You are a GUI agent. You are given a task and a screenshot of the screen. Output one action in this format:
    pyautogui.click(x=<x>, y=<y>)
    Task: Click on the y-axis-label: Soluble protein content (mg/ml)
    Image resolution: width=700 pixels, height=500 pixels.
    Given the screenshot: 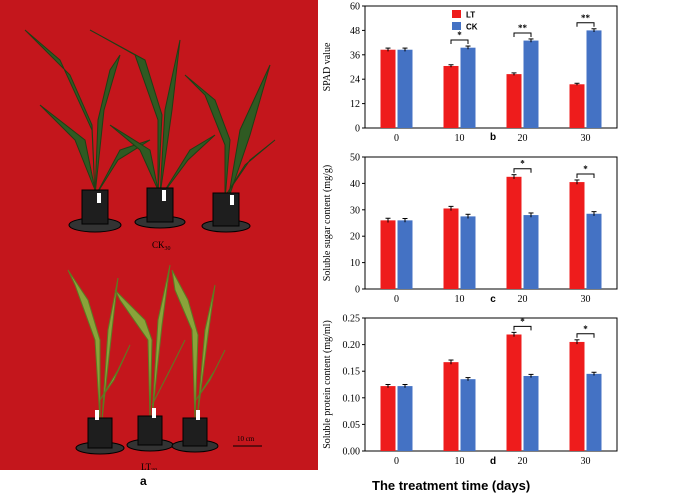 What is the action you would take?
    pyautogui.click(x=327, y=384)
    